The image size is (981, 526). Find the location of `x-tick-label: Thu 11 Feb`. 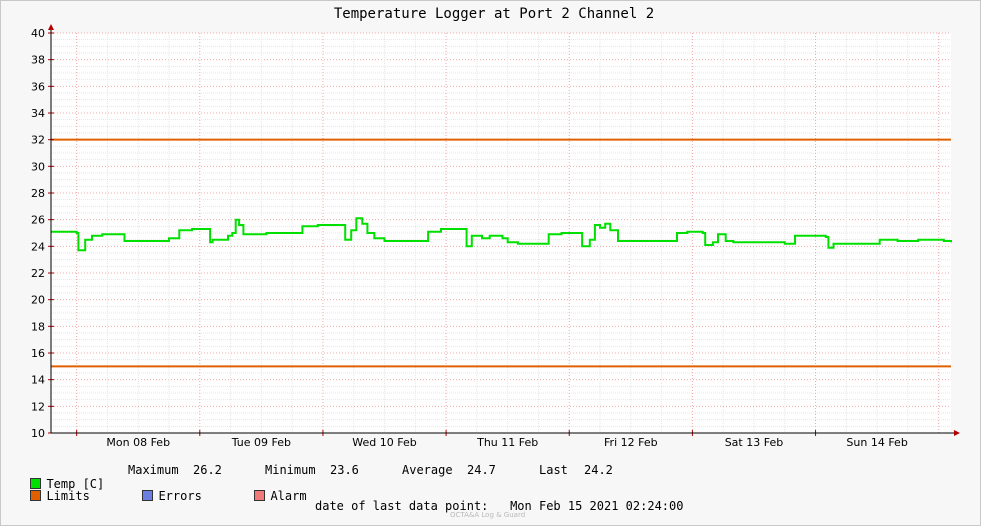

x-tick-label: Thu 11 Feb is located at coordinates (507, 442).